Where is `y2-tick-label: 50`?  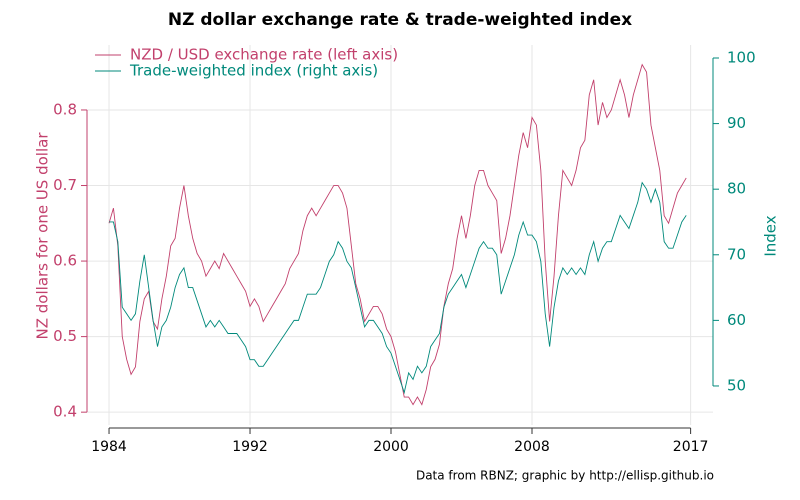 y2-tick-label: 50 is located at coordinates (736, 385).